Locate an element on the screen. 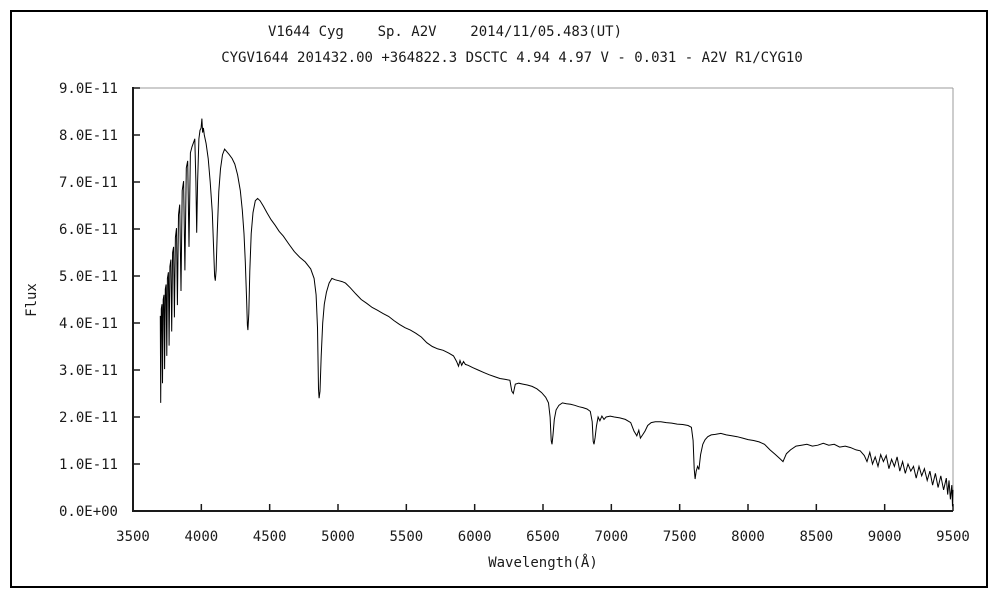 This screenshot has width=1000, height=600. x-tick-label: 7500 is located at coordinates (680, 537).